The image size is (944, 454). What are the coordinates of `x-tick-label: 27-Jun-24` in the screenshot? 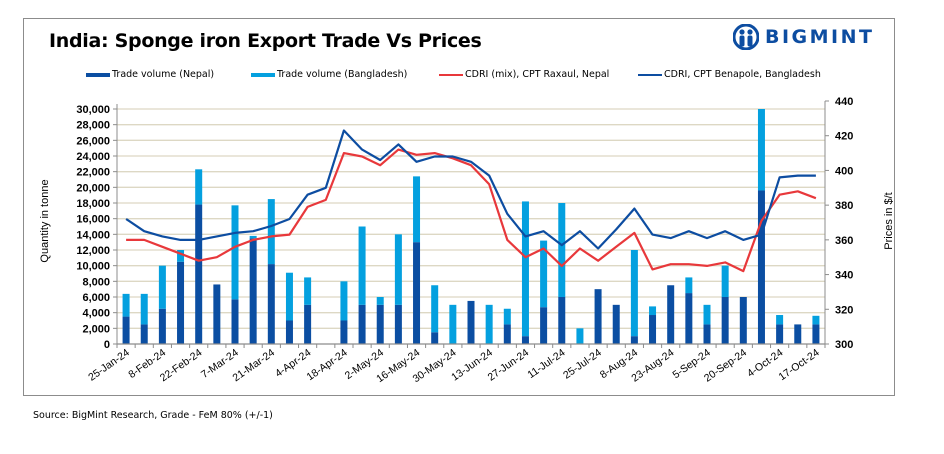 It's located at (509, 365).